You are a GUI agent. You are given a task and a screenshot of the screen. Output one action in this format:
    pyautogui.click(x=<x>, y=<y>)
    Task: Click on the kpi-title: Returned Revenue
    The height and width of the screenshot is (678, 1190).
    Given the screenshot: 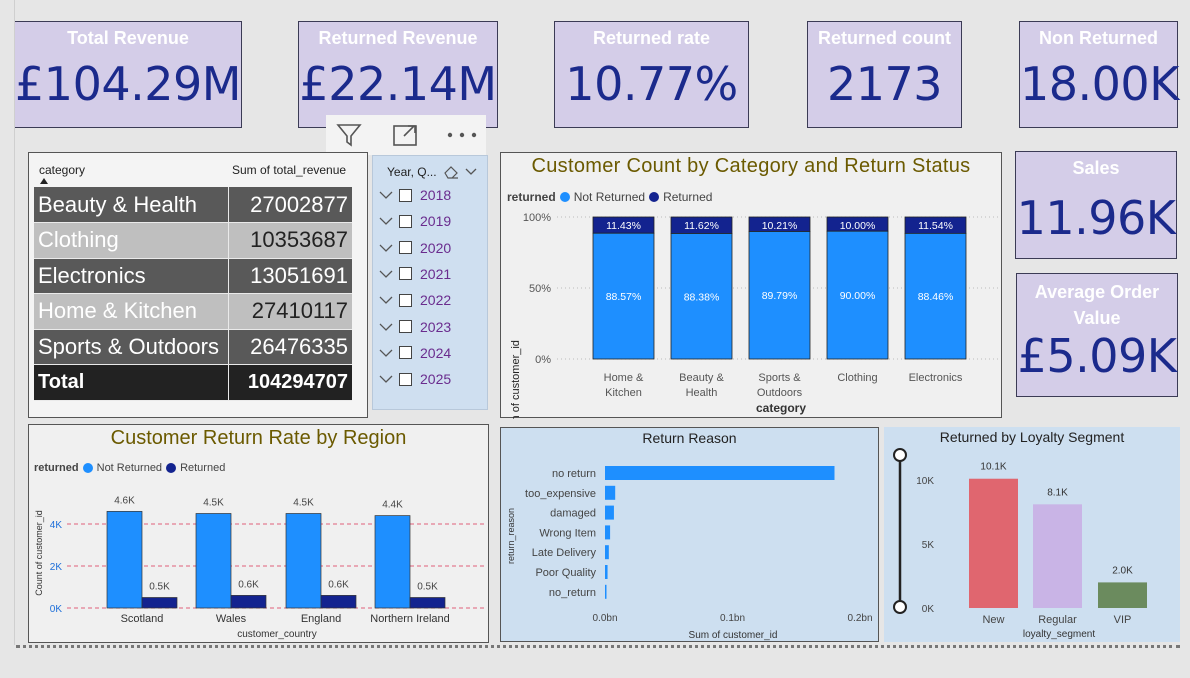 What is the action you would take?
    pyautogui.click(x=398, y=38)
    